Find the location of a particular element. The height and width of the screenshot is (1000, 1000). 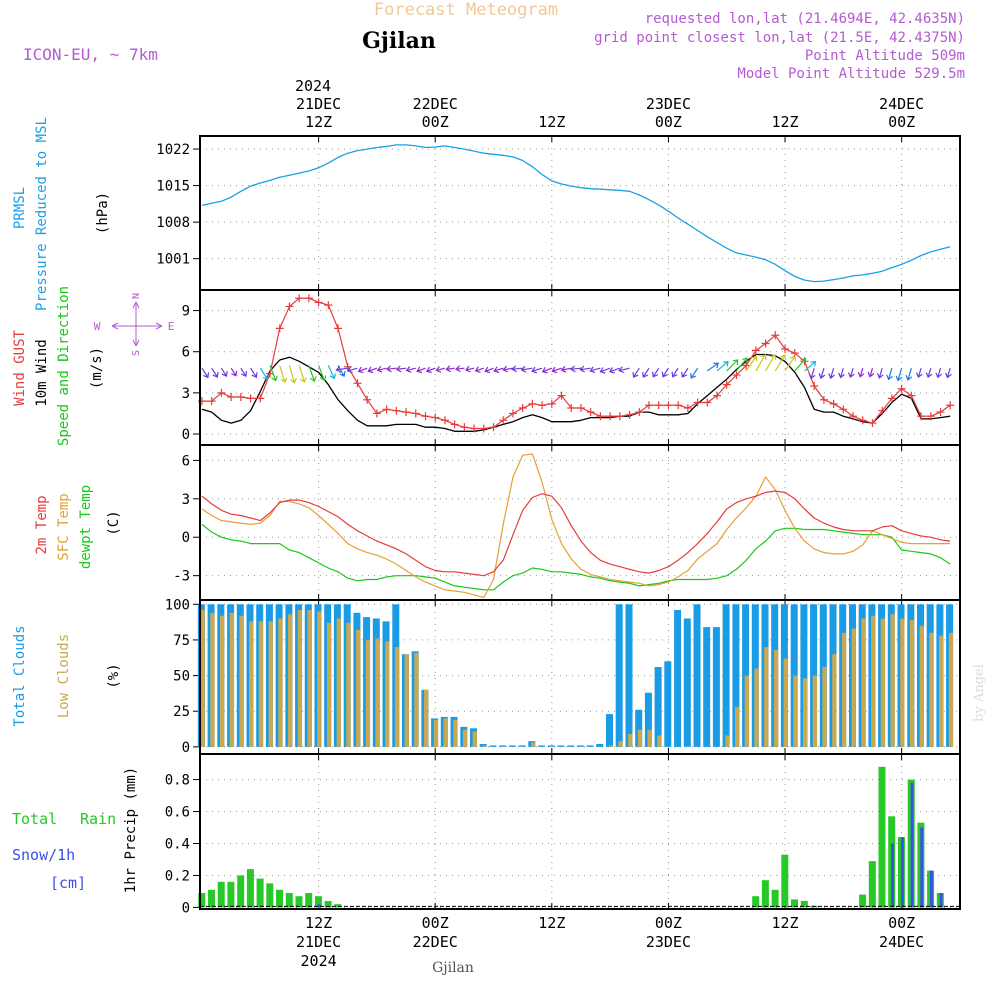

ytick-label: 0.4 is located at coordinates (177, 844).